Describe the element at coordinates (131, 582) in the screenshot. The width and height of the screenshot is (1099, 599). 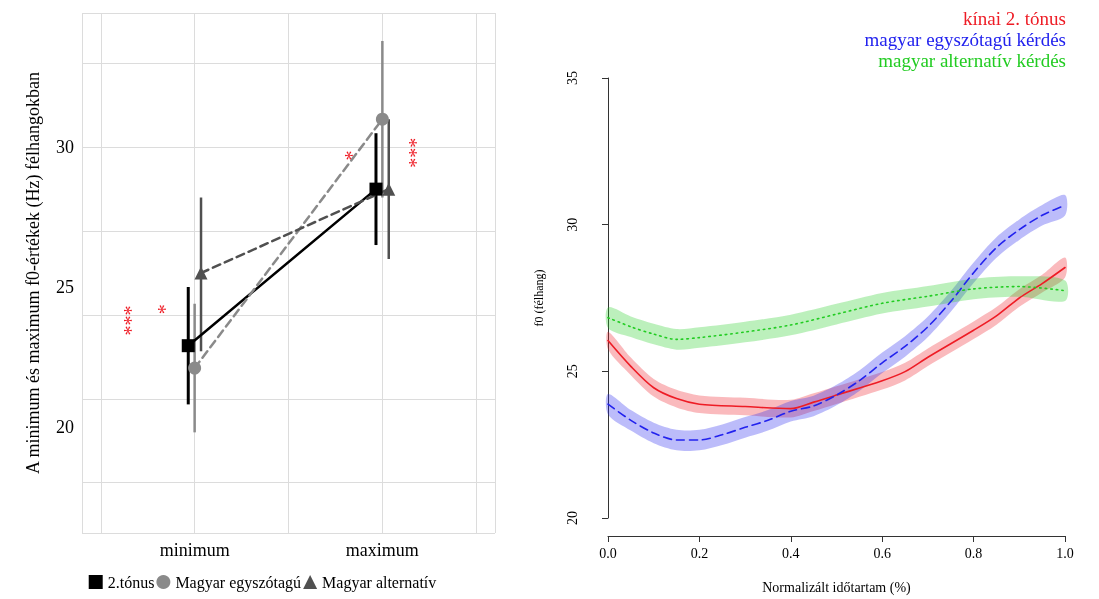
I see `legend-label: 2.tónus` at that location.